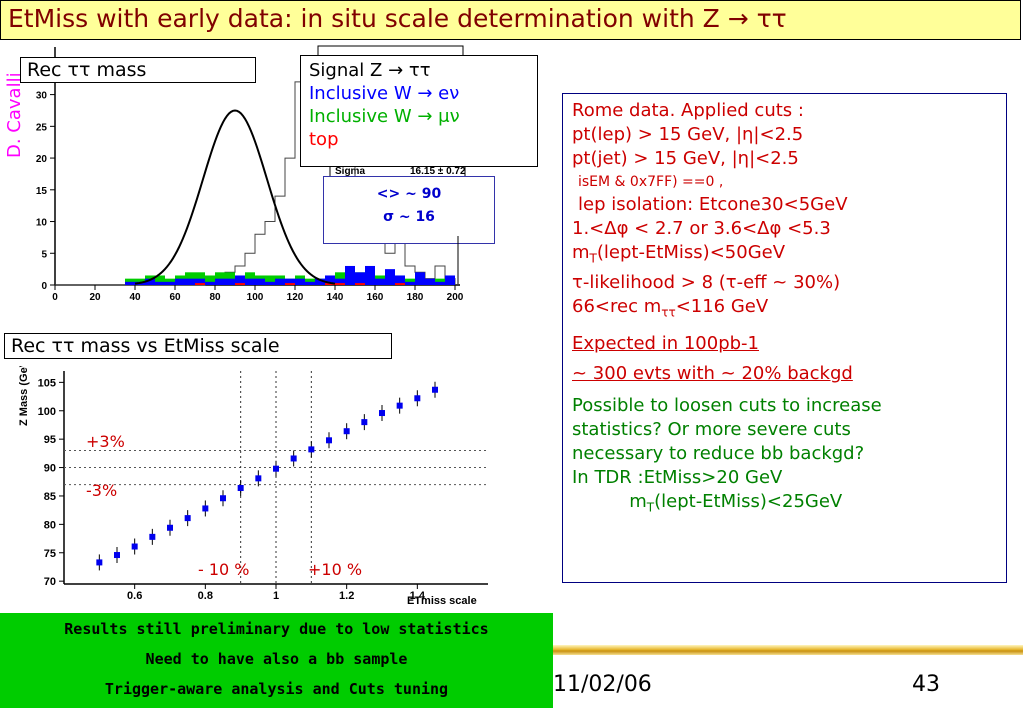 Image resolution: width=1023 pixels, height=708 pixels. I want to click on x-tick-label: 80, so click(215, 297).